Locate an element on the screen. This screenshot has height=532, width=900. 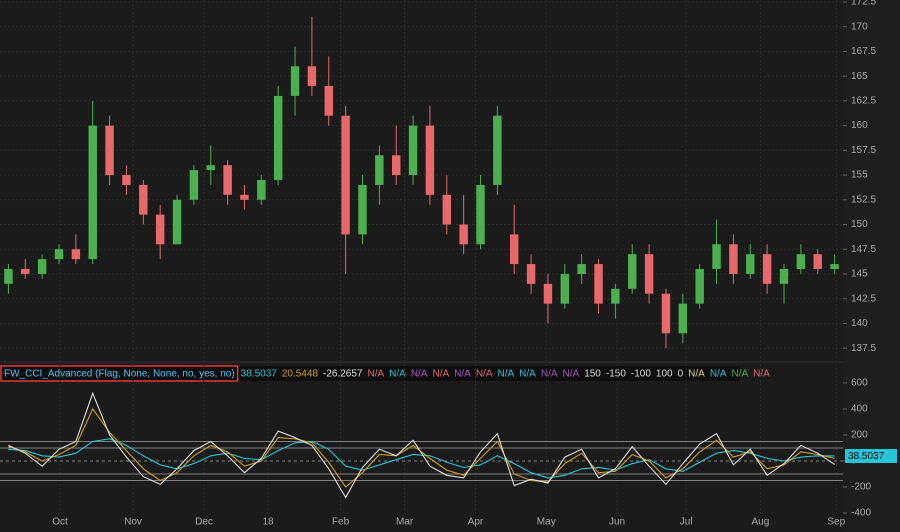
level-value: 100 is located at coordinates (664, 374).